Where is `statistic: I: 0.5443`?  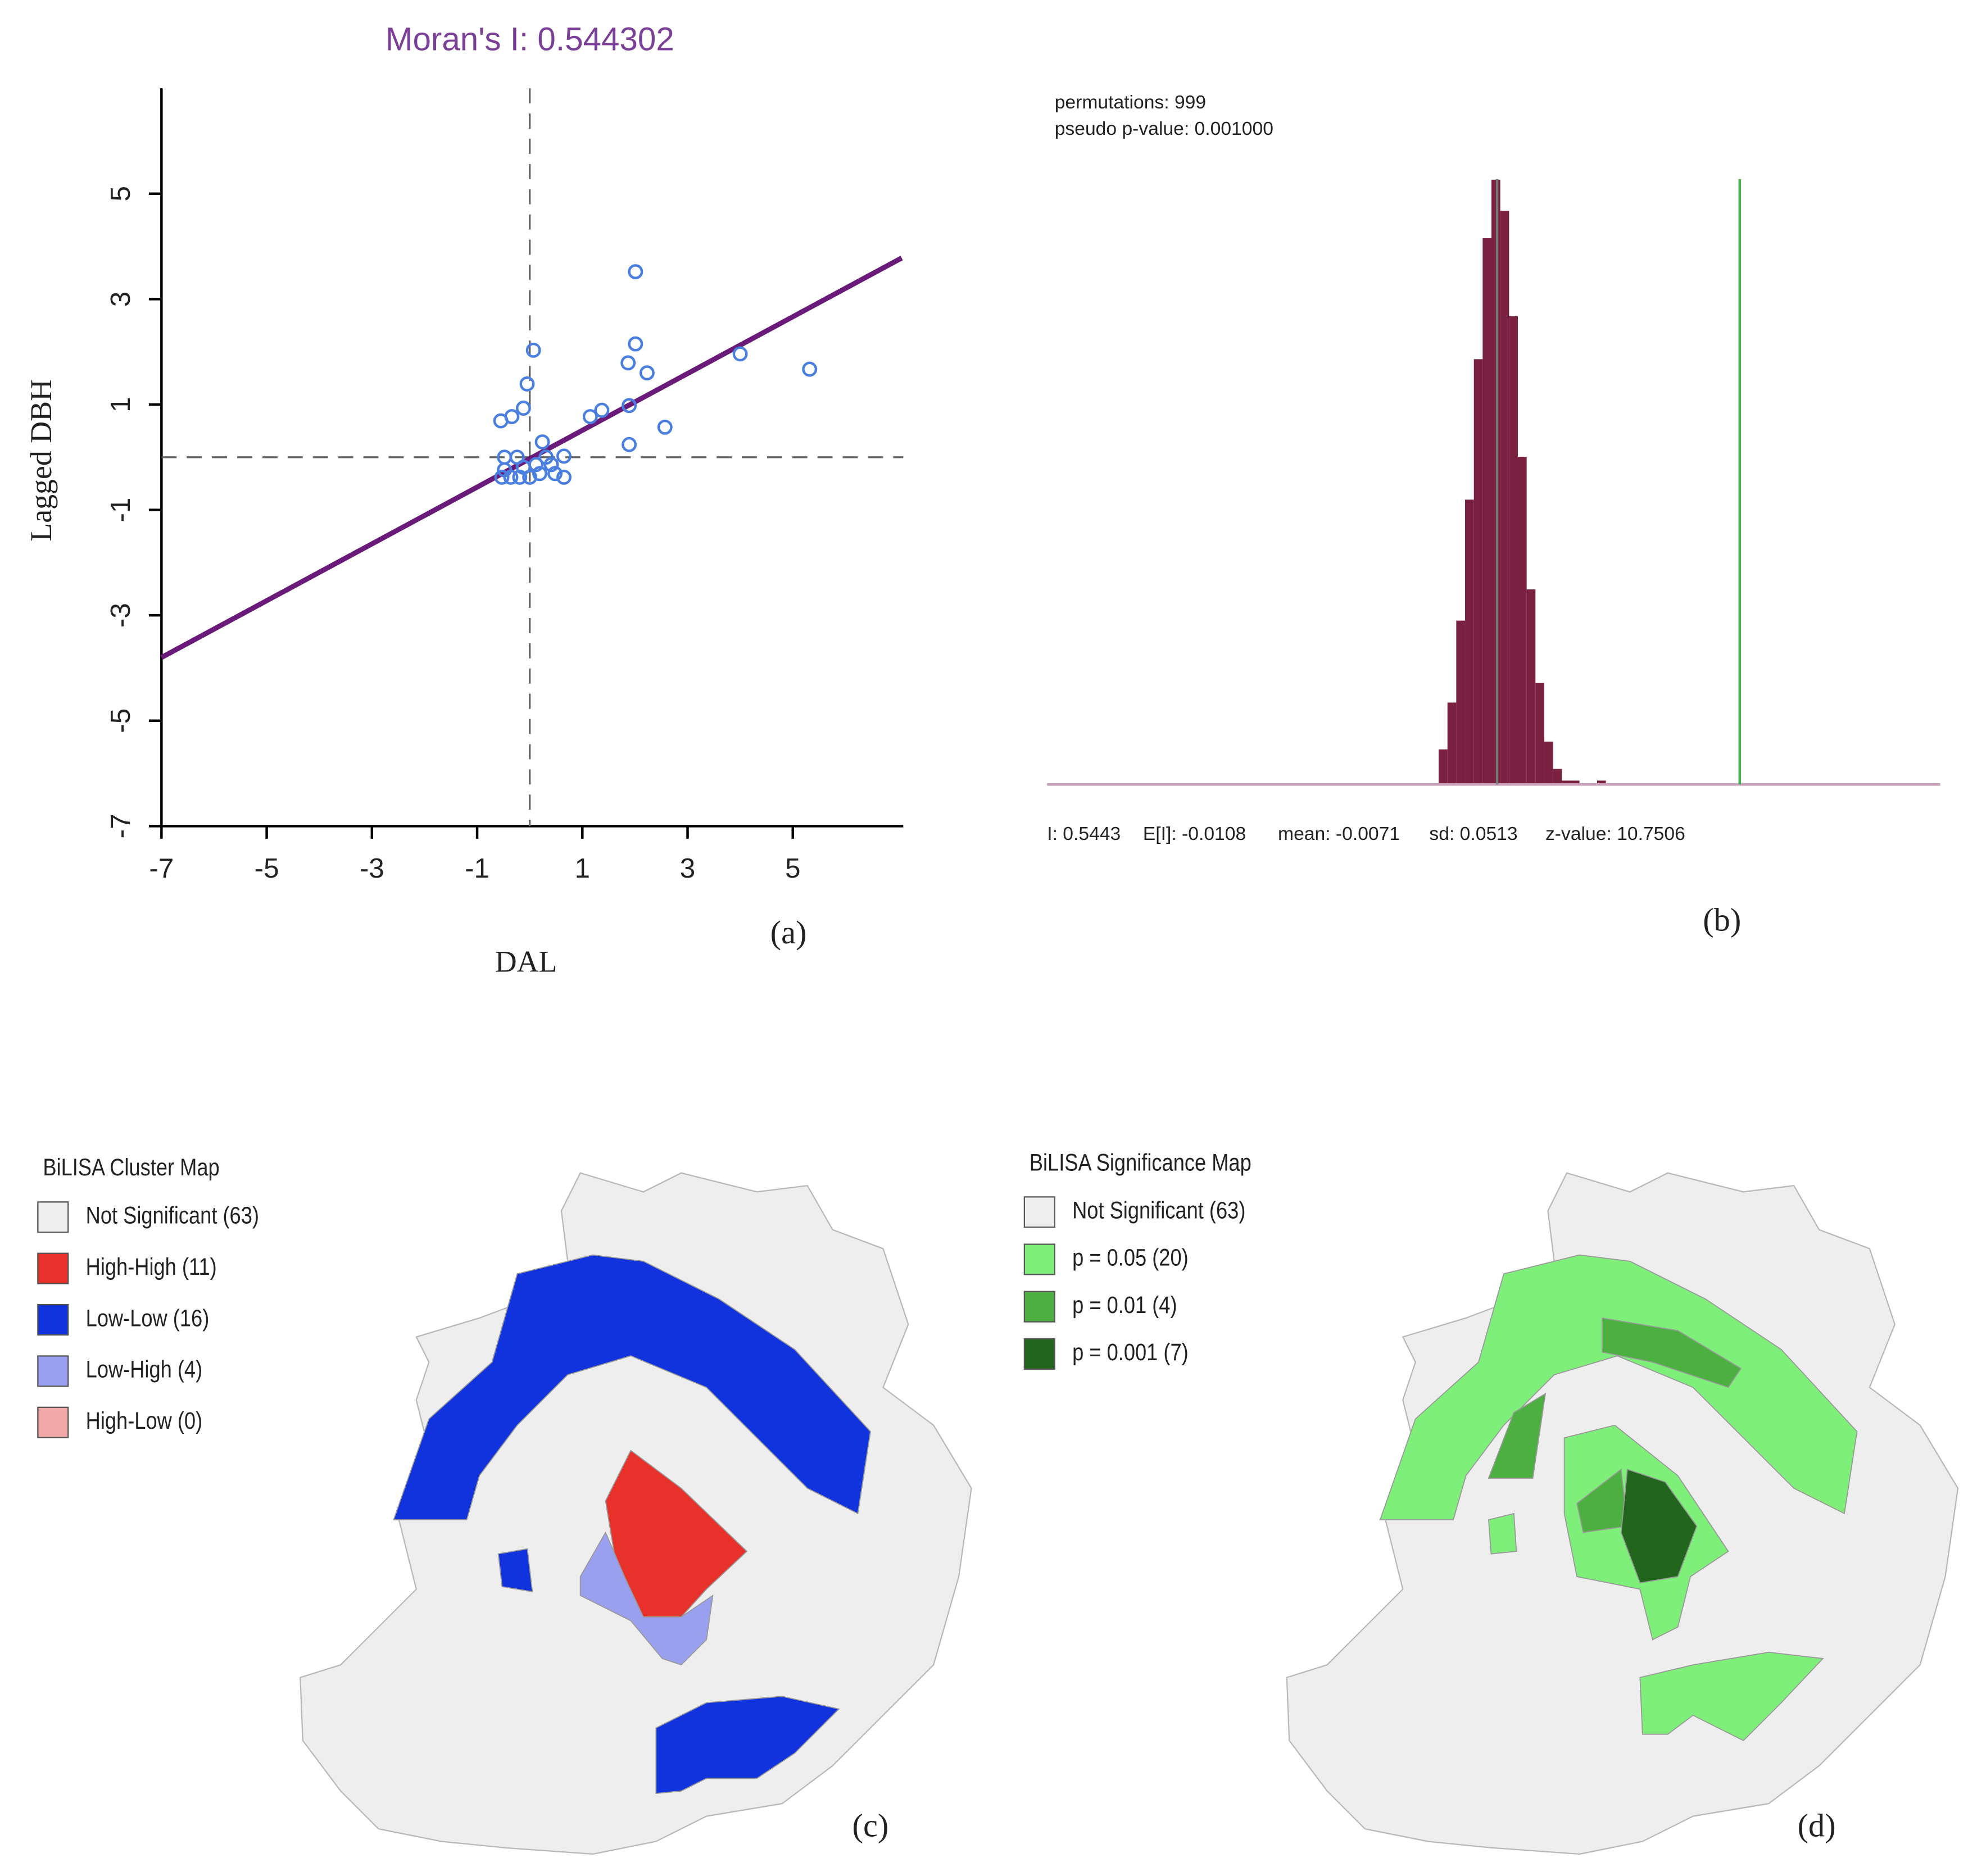
statistic: I: 0.5443 is located at coordinates (1084, 834).